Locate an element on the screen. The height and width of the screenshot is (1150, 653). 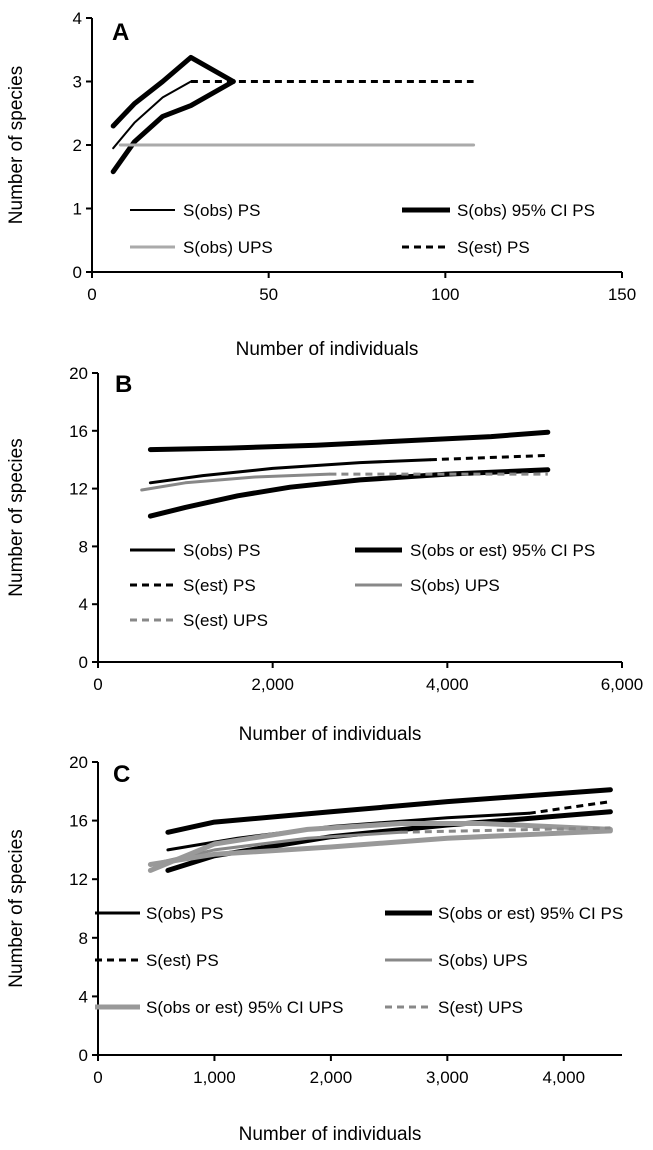
chart-c-legend-label: S(est) UPS is located at coordinates (480, 1007).